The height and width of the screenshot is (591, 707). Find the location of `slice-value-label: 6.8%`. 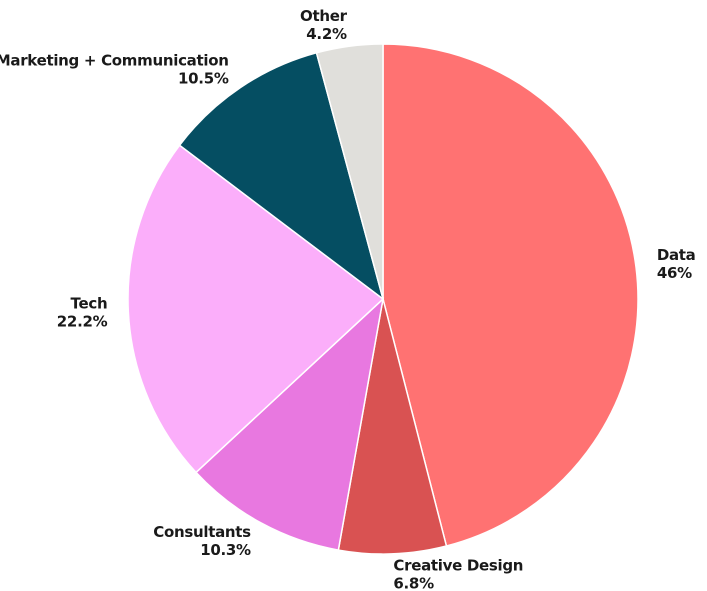

slice-value-label: 6.8% is located at coordinates (413, 582).